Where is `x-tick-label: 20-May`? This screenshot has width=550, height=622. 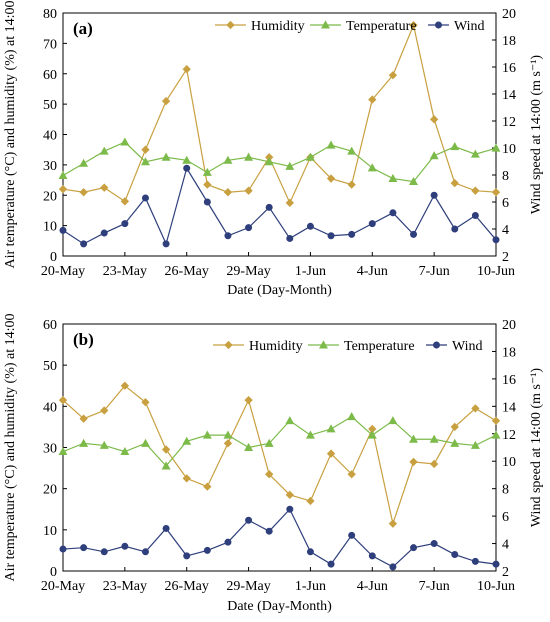 x-tick-label: 20-May is located at coordinates (63, 586).